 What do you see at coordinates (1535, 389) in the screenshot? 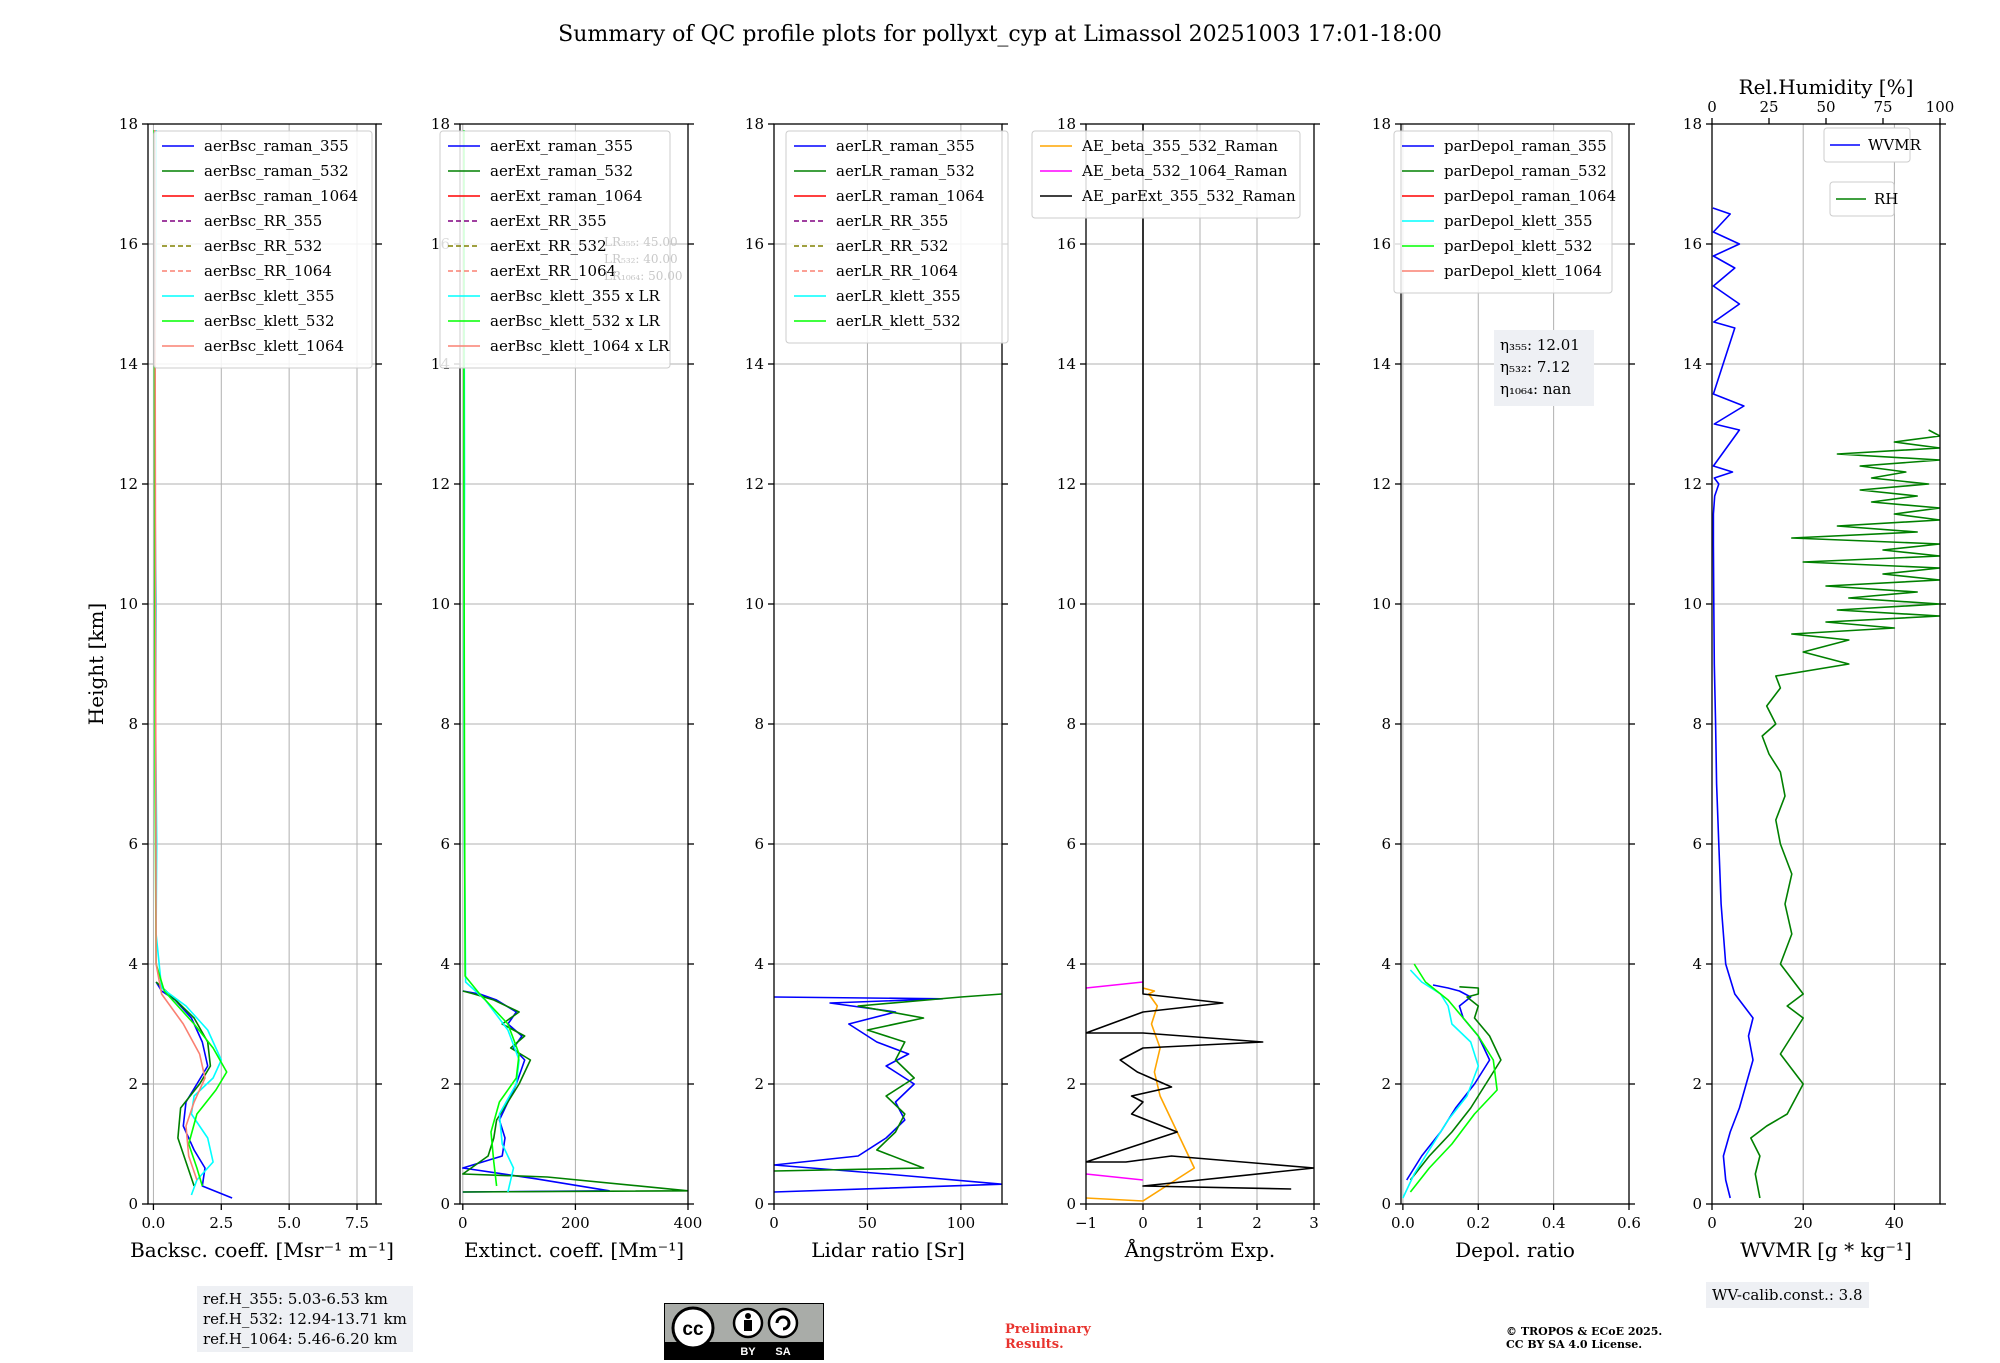
I see `eta-annotation: η₁₀₆₄: nan` at bounding box center [1535, 389].